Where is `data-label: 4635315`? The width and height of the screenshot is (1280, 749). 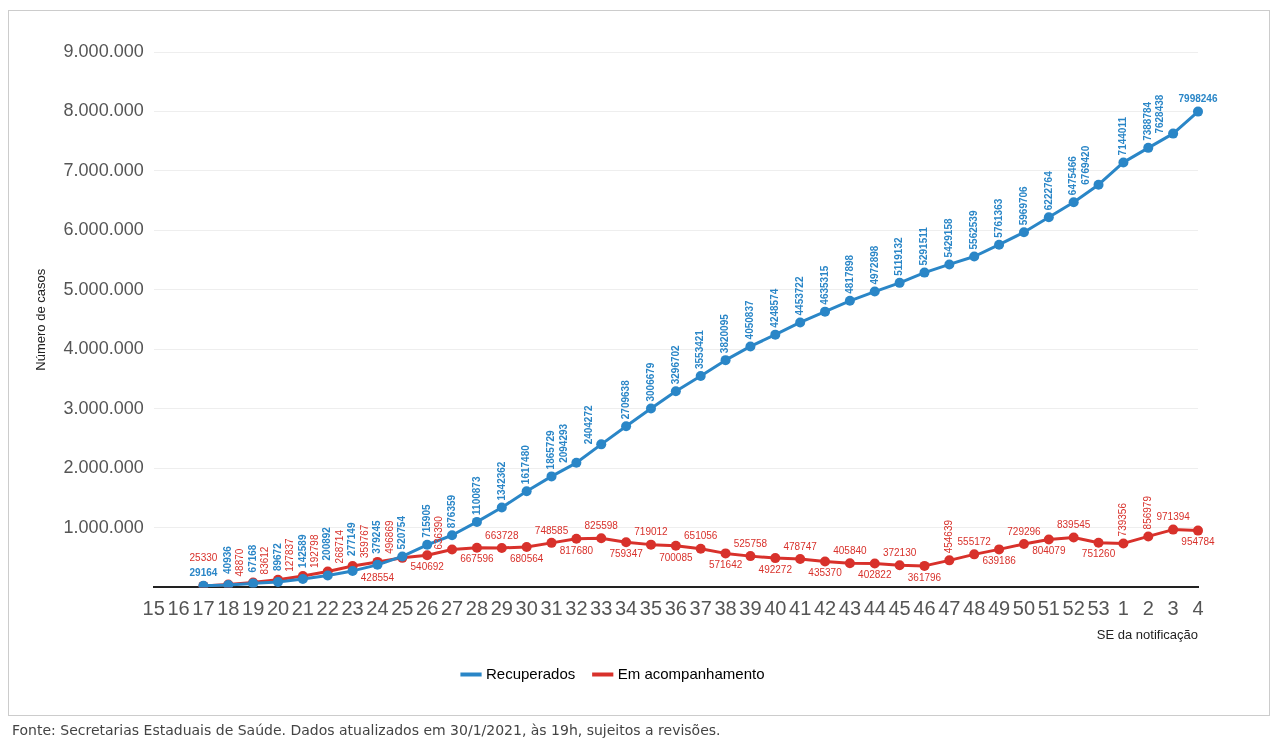 data-label: 4635315 is located at coordinates (824, 285).